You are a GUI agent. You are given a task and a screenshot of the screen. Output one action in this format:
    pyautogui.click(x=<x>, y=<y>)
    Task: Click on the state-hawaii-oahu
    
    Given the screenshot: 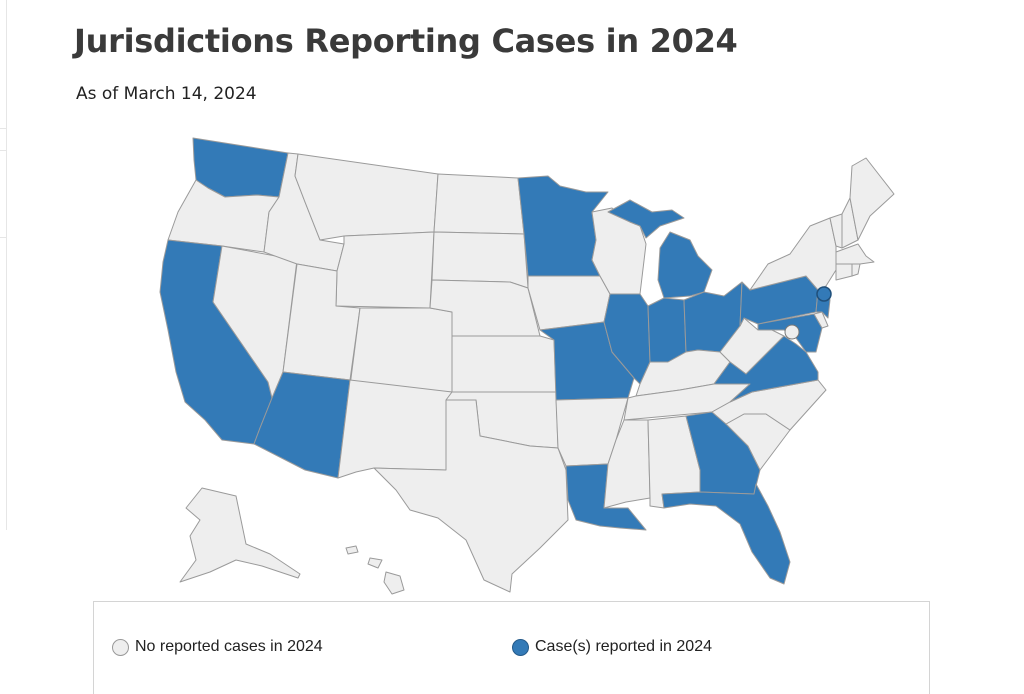 What is the action you would take?
    pyautogui.click(x=352, y=550)
    